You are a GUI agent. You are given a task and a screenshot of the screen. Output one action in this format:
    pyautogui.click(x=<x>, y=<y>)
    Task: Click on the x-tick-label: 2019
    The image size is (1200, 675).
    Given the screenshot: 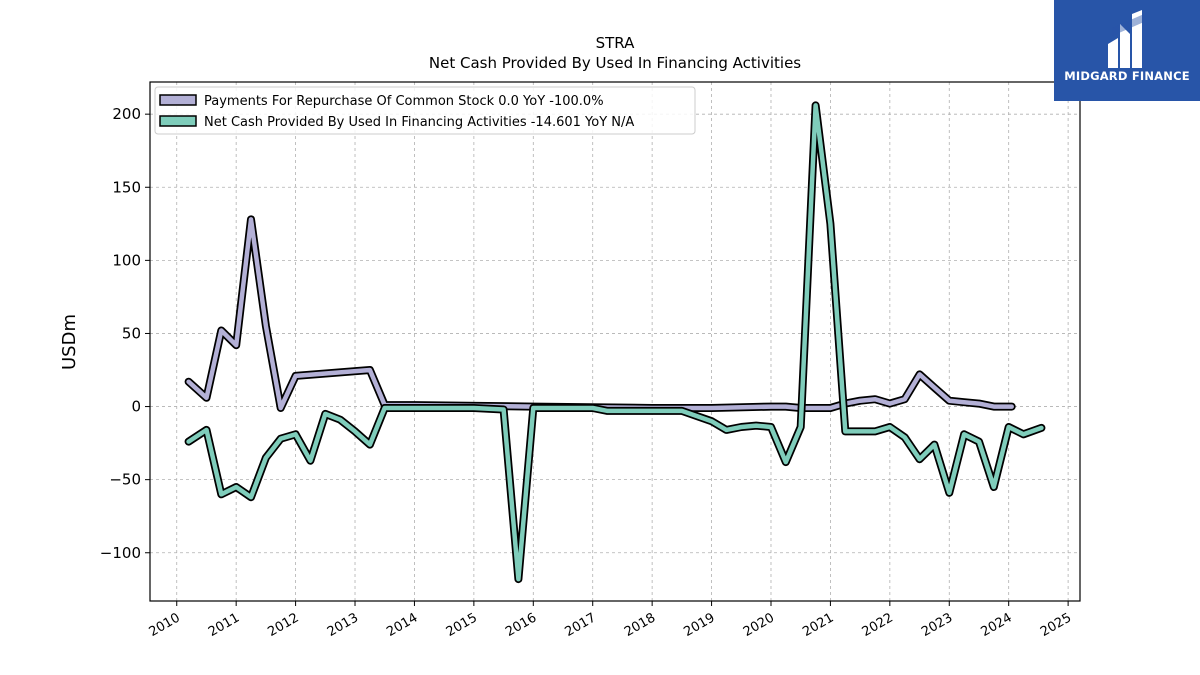 What is the action you would take?
    pyautogui.click(x=699, y=625)
    